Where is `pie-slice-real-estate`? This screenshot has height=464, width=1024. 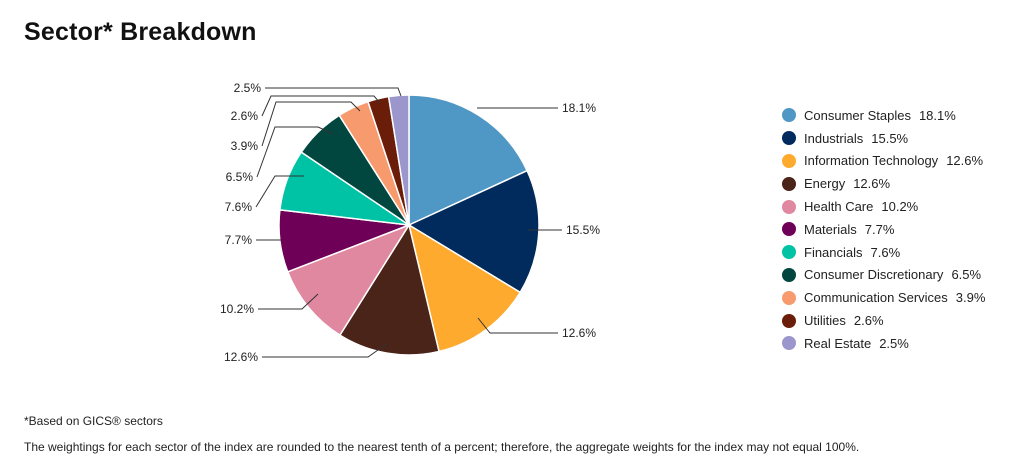 pie-slice-real-estate is located at coordinates (398, 160).